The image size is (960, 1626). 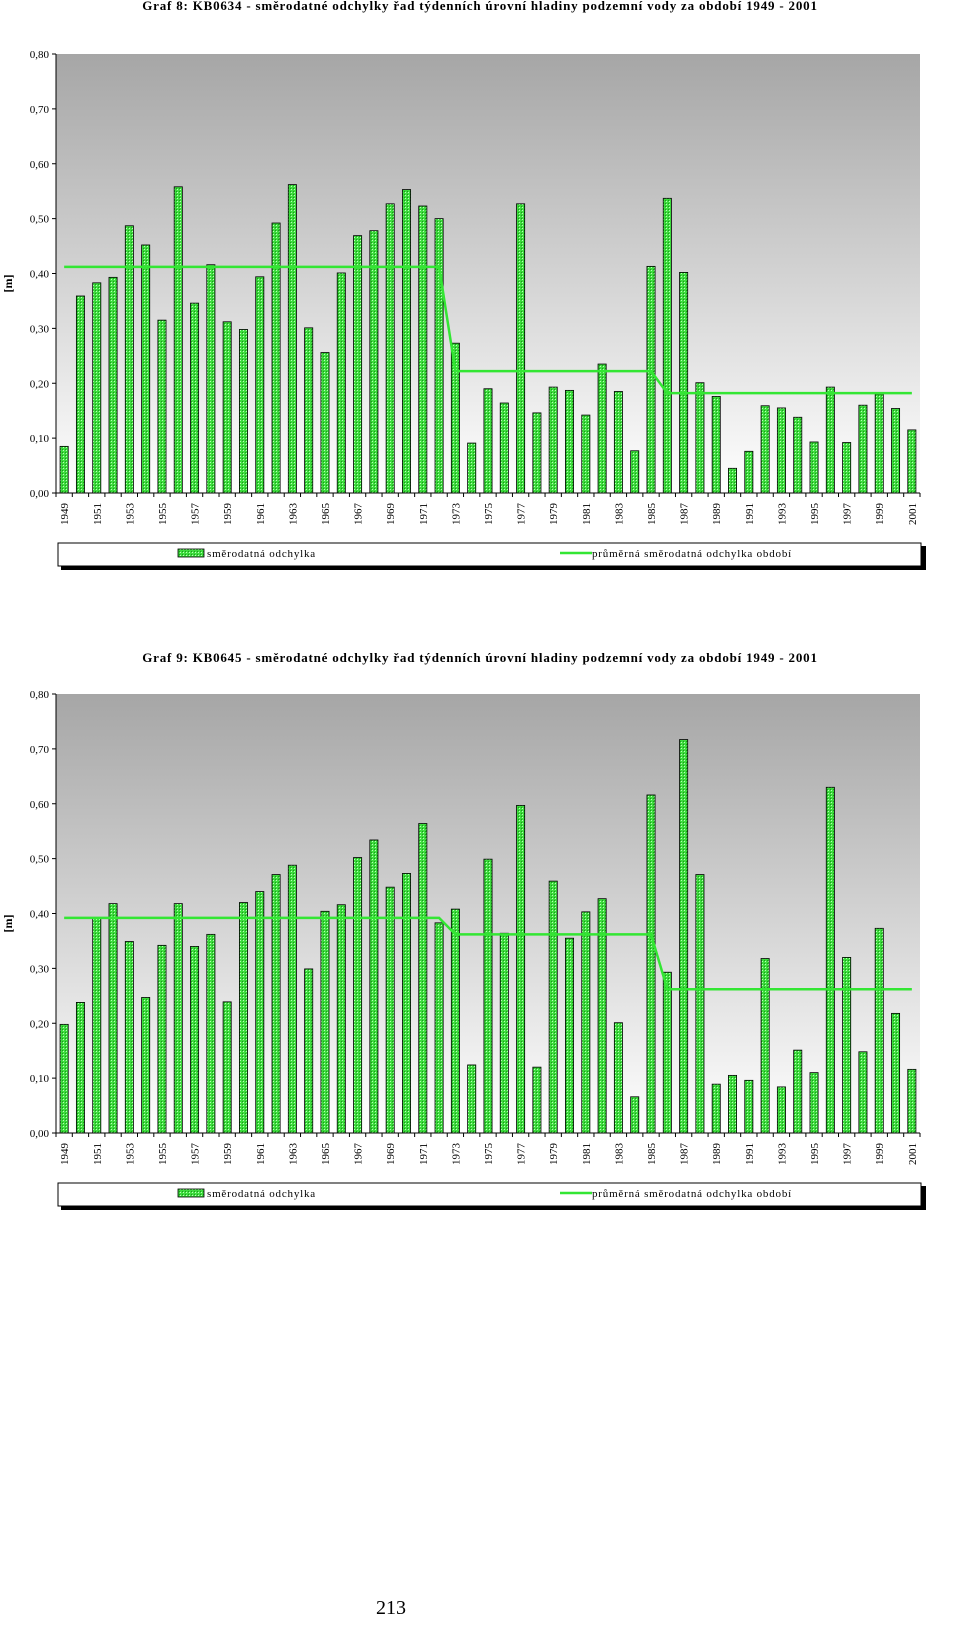 What do you see at coordinates (390, 348) in the screenshot?
I see `bar-1969` at bounding box center [390, 348].